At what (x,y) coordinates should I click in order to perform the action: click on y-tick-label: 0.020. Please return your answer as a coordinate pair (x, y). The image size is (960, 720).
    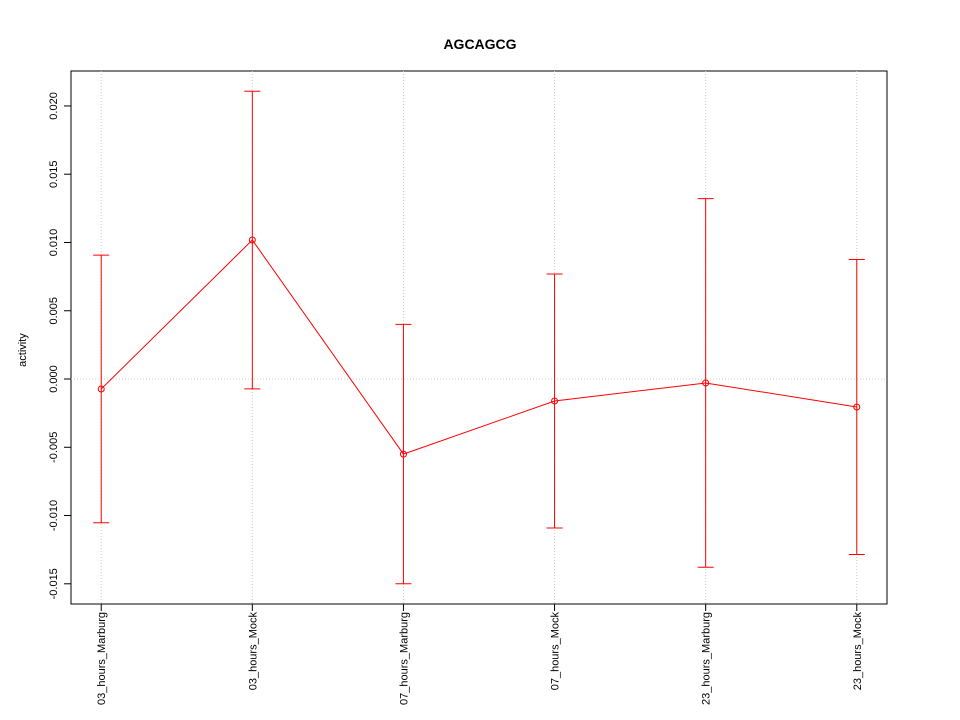
    Looking at the image, I should click on (54, 106).